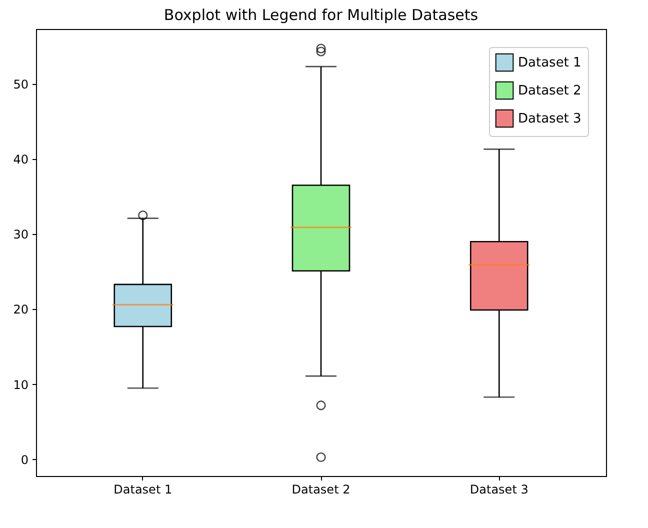 The width and height of the screenshot is (648, 528). Describe the element at coordinates (321, 489) in the screenshot. I see `x-tick-label: Dataset 2` at that location.